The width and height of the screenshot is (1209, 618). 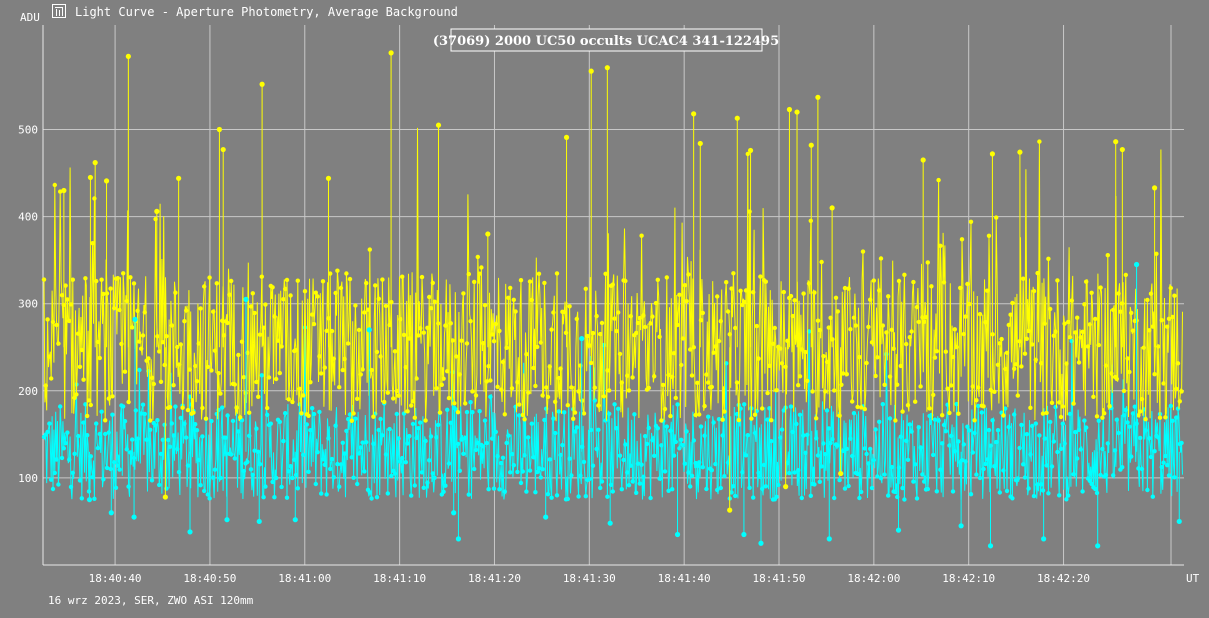 I want to click on x-tick-label: 18:40:40, so click(x=115, y=578).